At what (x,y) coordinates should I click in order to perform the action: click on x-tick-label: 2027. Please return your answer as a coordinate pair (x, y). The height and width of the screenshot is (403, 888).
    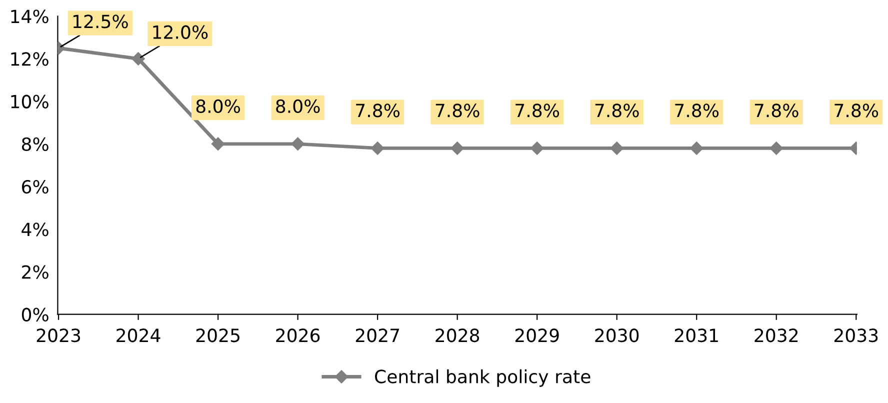
    Looking at the image, I should click on (377, 335).